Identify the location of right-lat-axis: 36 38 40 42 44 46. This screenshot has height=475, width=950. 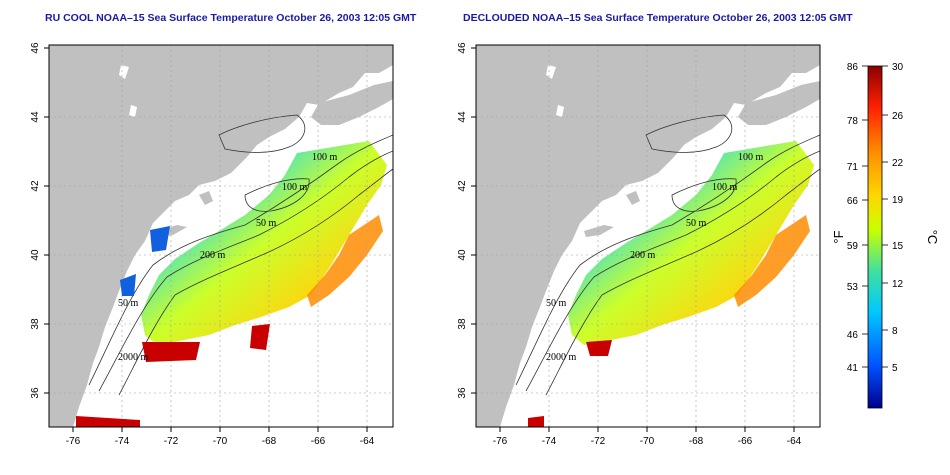
(466, 220).